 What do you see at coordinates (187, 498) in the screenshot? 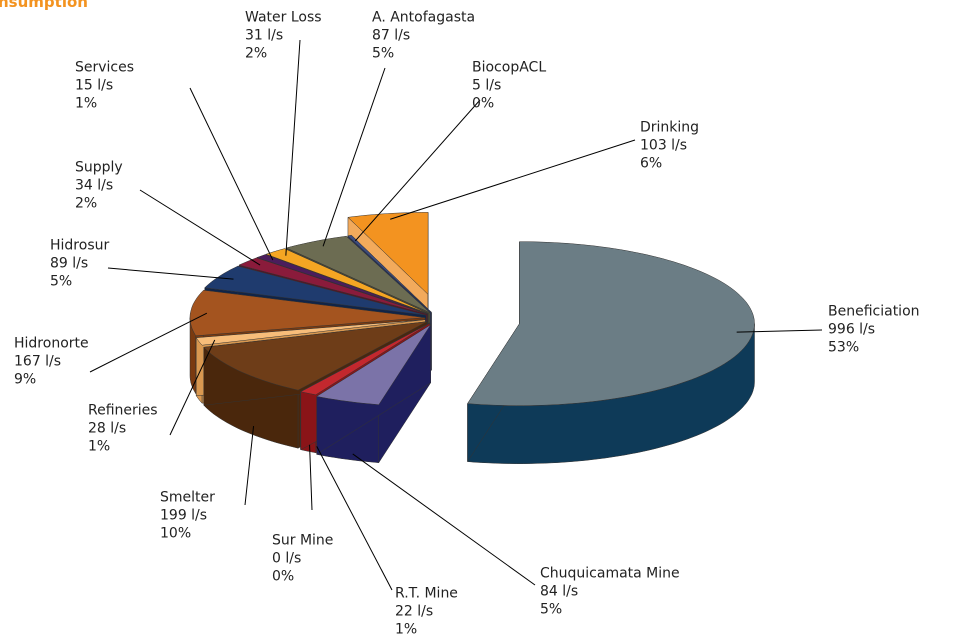
I see `category-label: Smelter` at bounding box center [187, 498].